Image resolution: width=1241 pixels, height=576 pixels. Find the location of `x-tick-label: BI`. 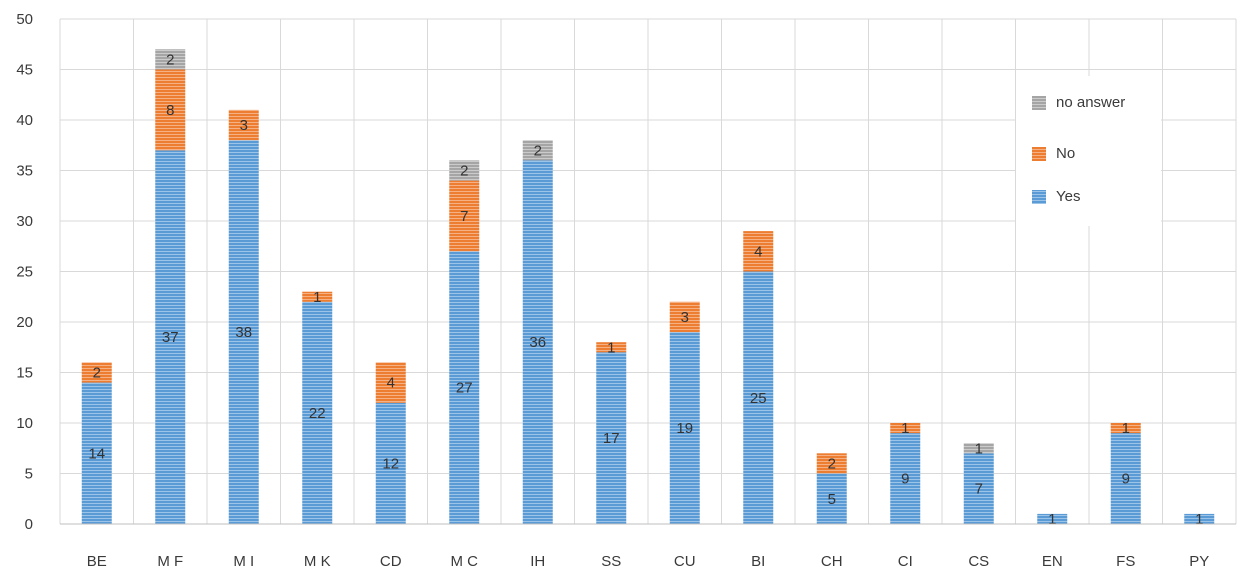

x-tick-label: BI is located at coordinates (758, 561).